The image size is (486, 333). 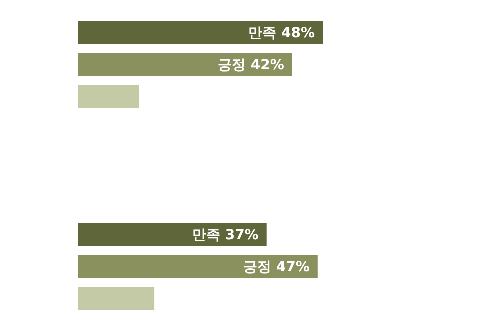 I want to click on data-label: 만족 37%, so click(x=225, y=236).